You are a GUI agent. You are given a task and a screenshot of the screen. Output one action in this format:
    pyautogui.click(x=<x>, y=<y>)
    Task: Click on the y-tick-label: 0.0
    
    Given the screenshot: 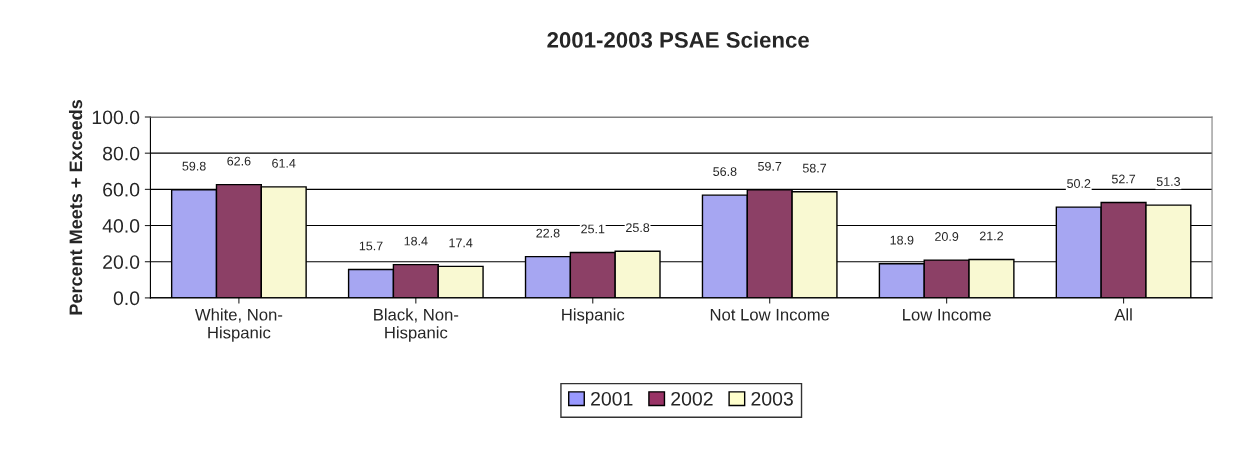 What is the action you would take?
    pyautogui.click(x=126, y=298)
    